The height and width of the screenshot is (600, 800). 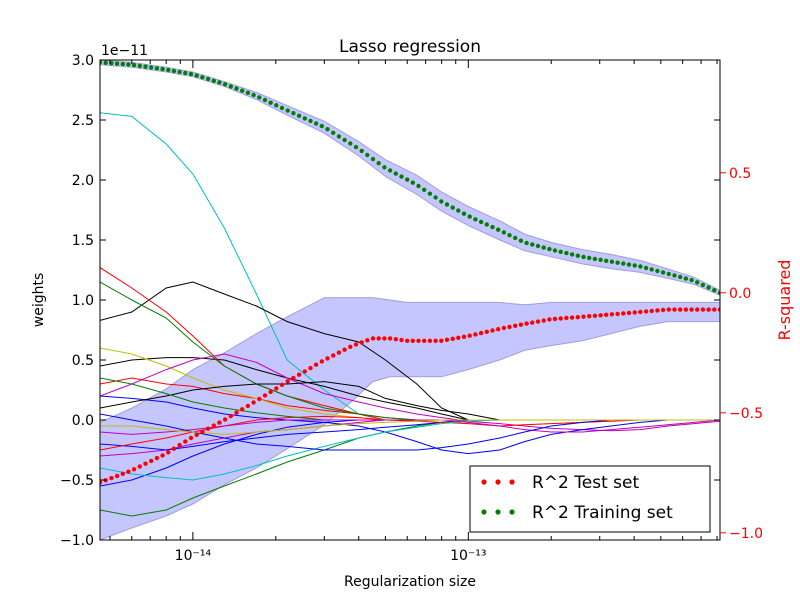 I want to click on y-tick-label-left: 0.5, so click(x=83, y=361).